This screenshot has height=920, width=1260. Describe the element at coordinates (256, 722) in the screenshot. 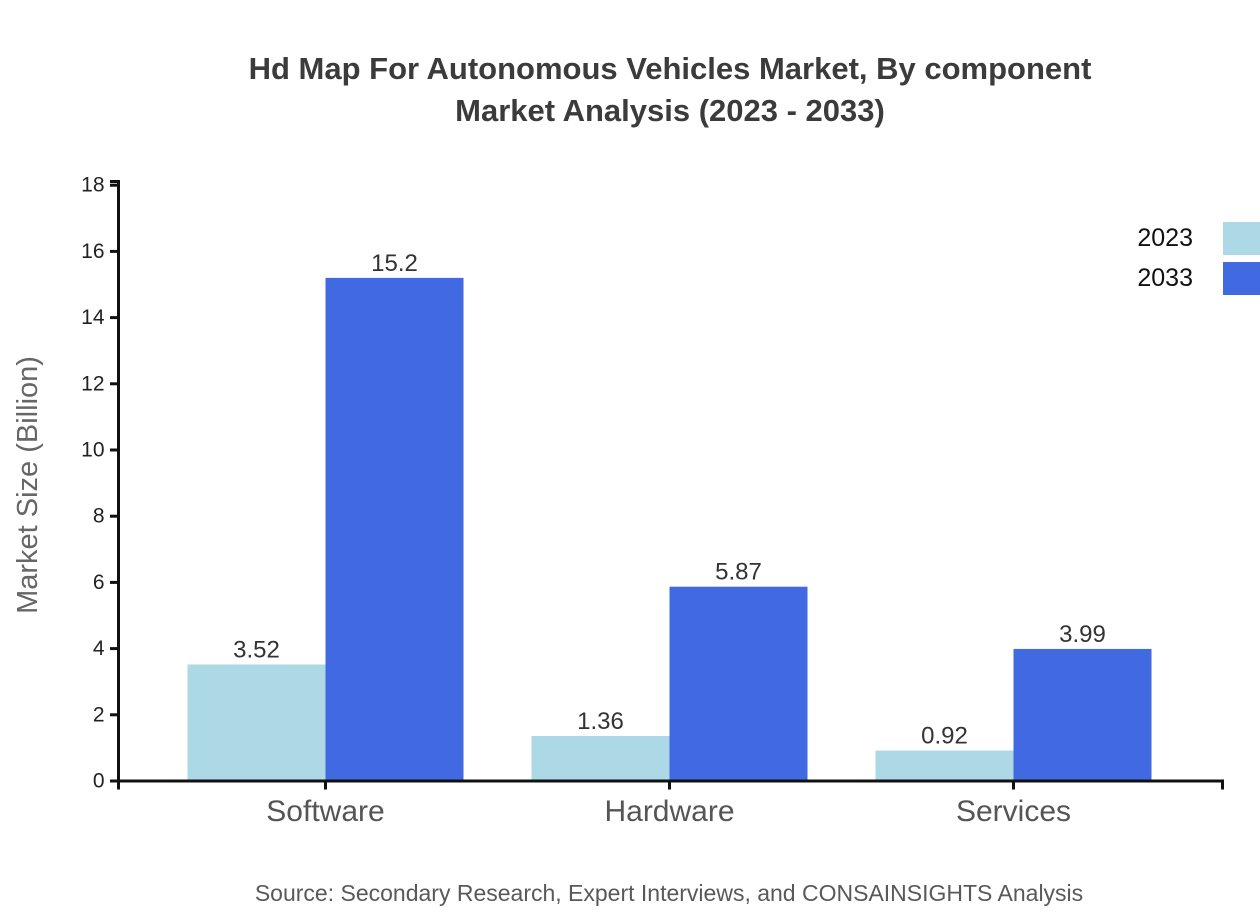

I see `bar-2023-software` at that location.